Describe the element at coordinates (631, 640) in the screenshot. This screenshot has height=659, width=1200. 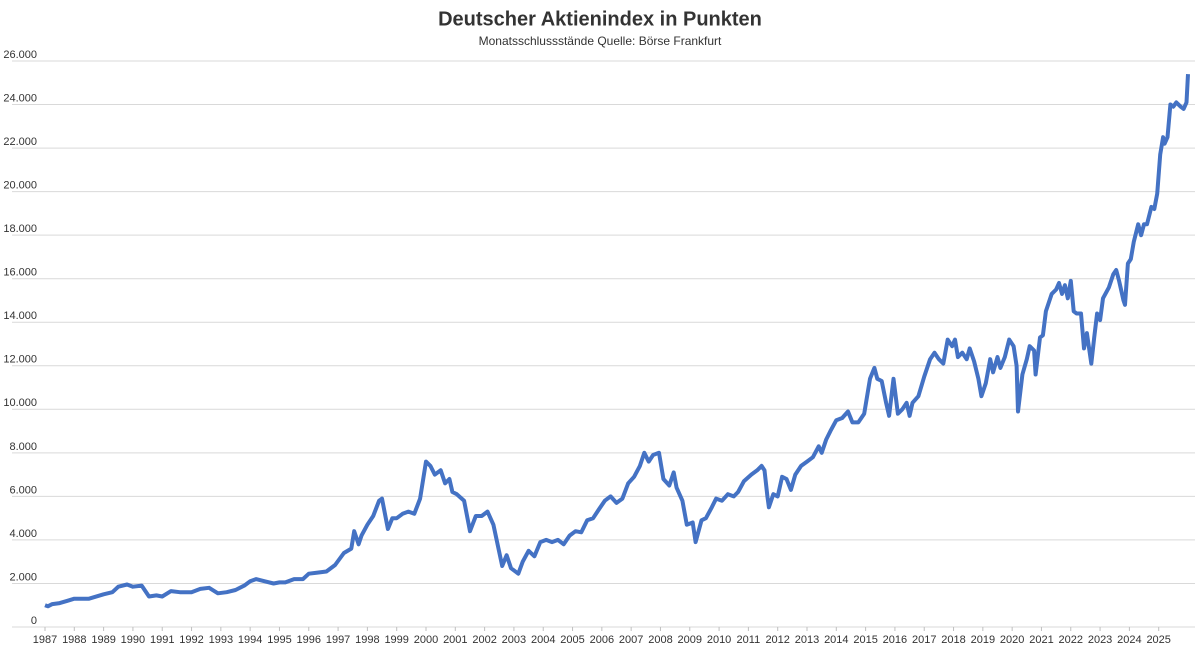
I see `x-tick-label: 2007` at that location.